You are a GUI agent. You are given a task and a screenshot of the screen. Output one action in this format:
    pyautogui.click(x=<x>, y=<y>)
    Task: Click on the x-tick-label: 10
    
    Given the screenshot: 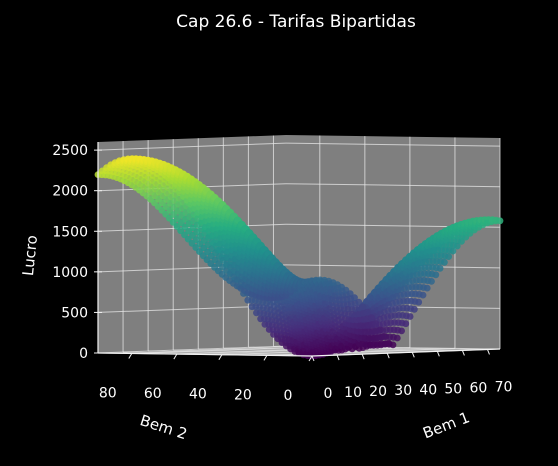 What is the action you would take?
    pyautogui.click(x=353, y=393)
    